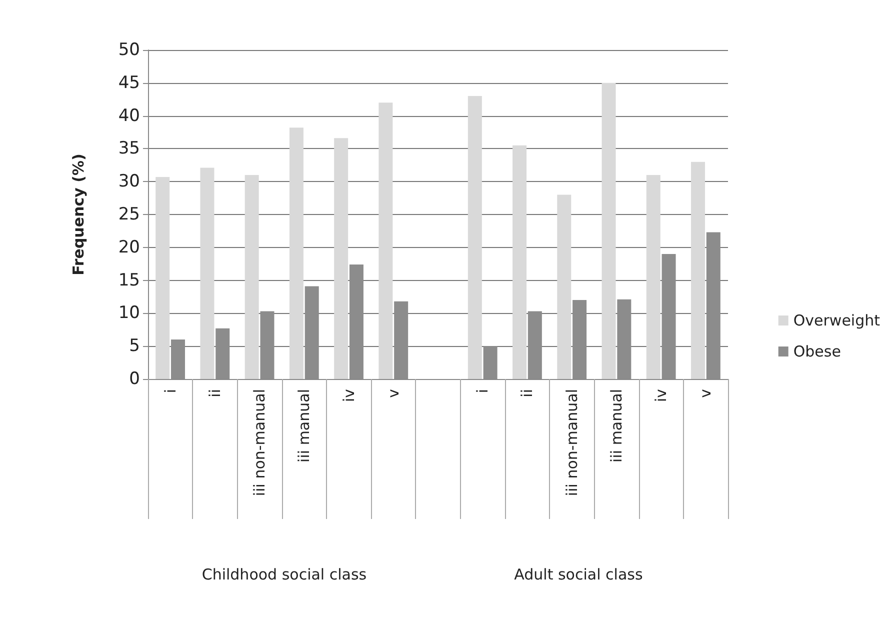  What do you see at coordinates (134, 379) in the screenshot?
I see `y-tick-label: 0` at bounding box center [134, 379].